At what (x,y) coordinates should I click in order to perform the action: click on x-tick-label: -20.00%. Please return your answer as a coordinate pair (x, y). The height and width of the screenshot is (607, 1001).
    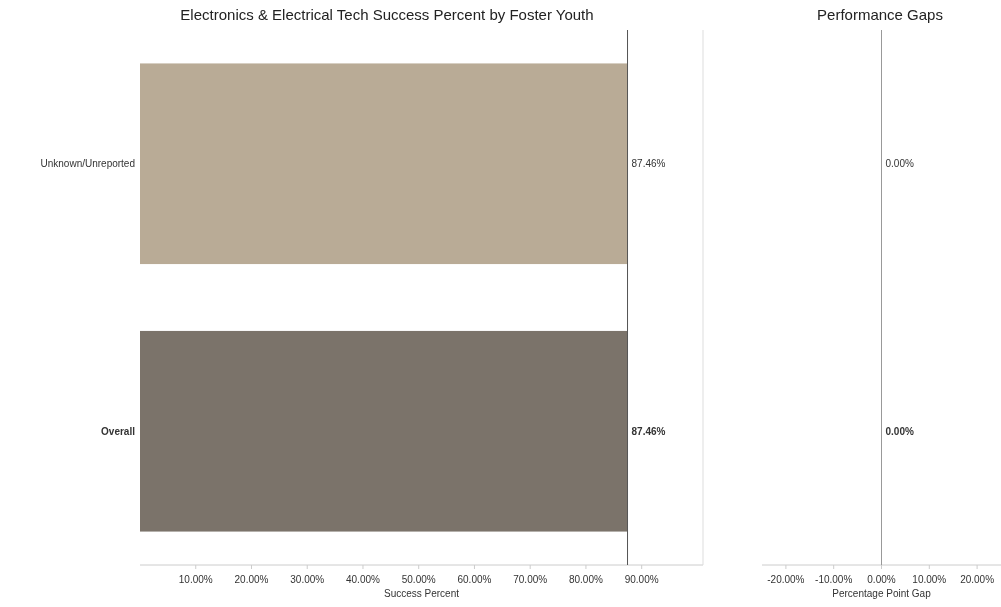
    Looking at the image, I should click on (786, 579).